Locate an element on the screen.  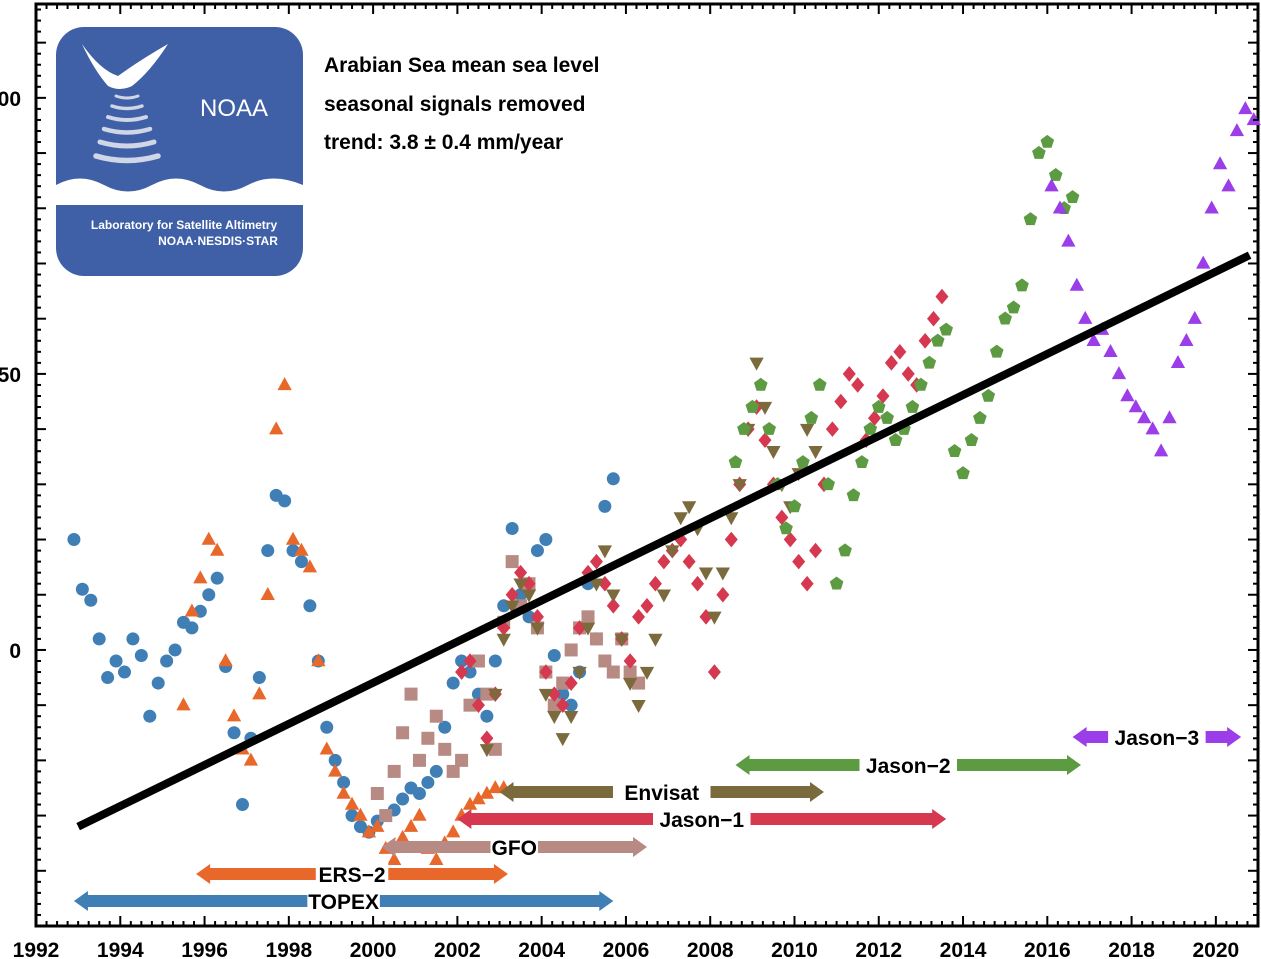
annotation-line-3: trend: 3.8 ± 0.4 mm/year is located at coordinates (443, 142).